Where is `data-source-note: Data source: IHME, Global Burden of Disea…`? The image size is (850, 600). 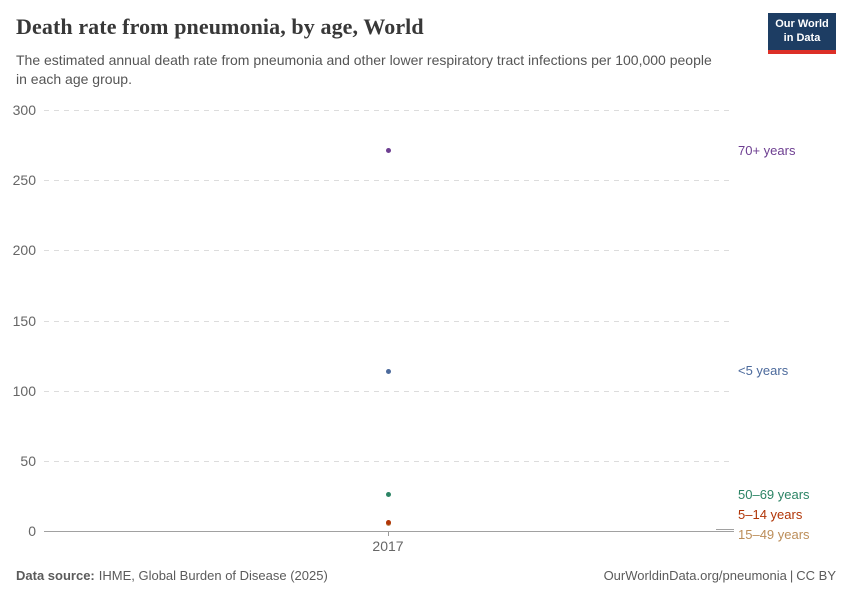
data-source-note: Data source: IHME, Global Burden of Disea… is located at coordinates (172, 575).